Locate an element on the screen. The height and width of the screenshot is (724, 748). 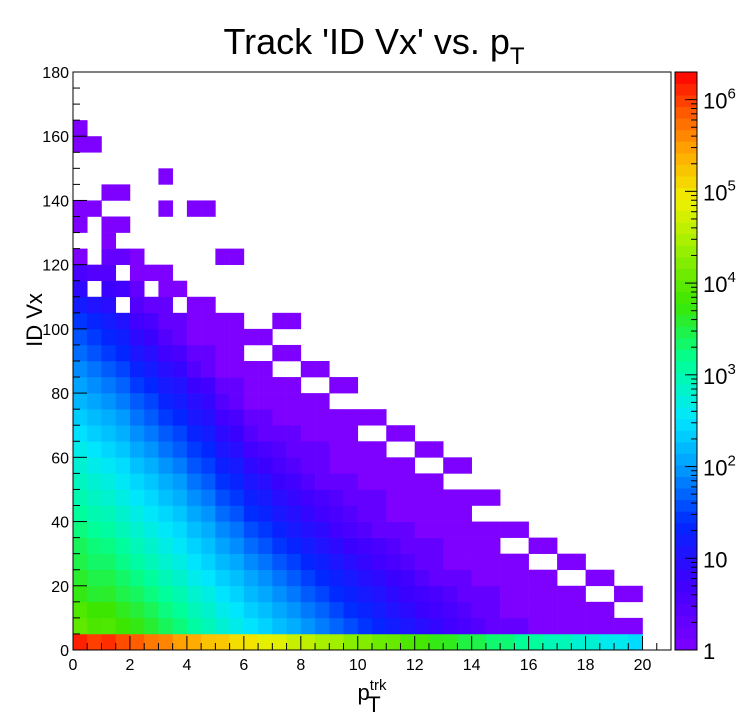
x-axis-title-subscript: T is located at coordinates (373, 704).